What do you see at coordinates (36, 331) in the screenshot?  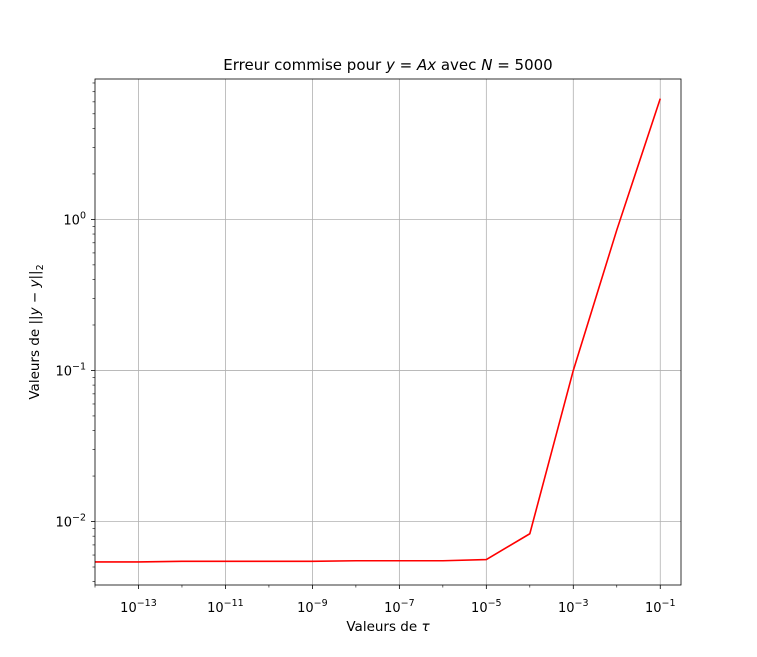 I see `y-axis-label: Valeurs de ||y − y||2` at bounding box center [36, 331].